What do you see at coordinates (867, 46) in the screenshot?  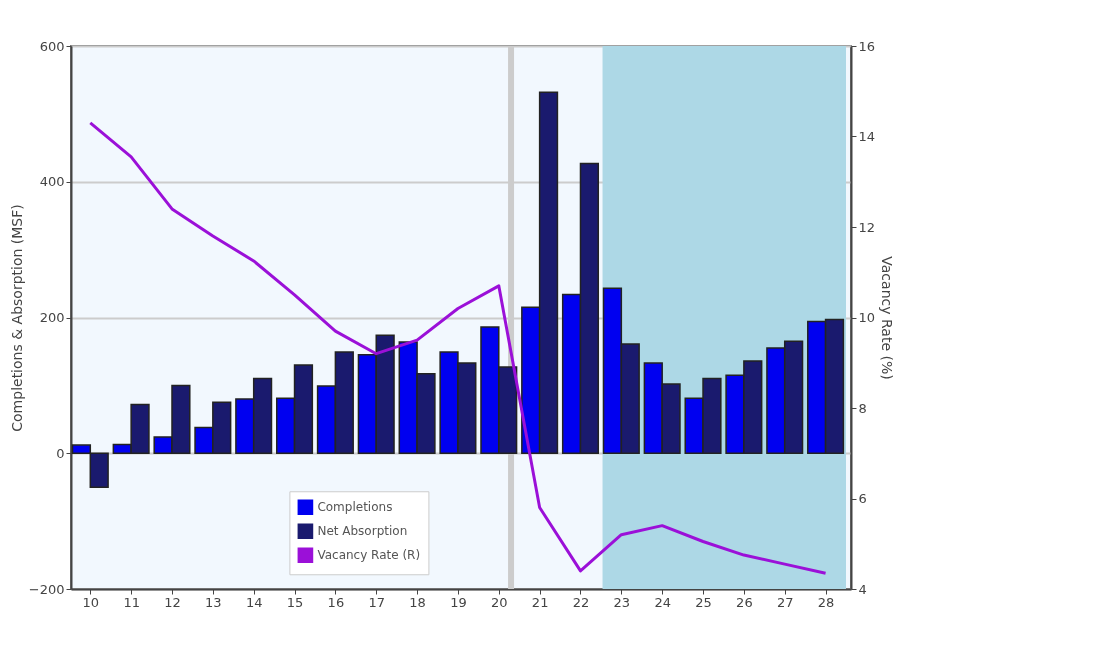 I see `y2-tick-label: 16` at bounding box center [867, 46].